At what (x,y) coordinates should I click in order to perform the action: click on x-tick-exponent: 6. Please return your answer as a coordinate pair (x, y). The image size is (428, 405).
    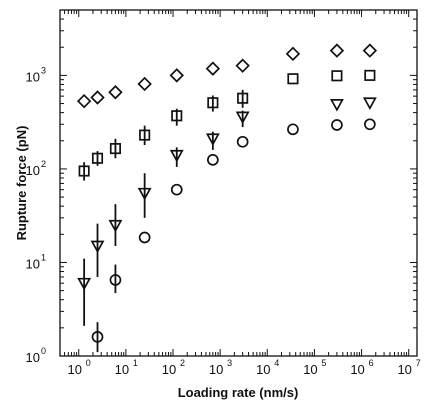
    Looking at the image, I should click on (371, 363).